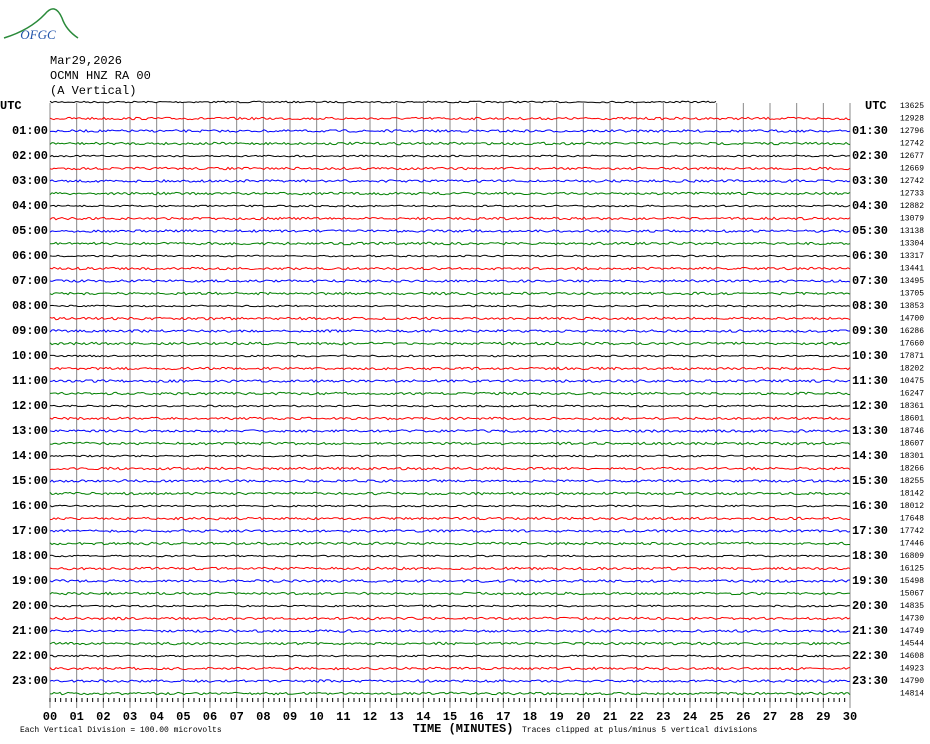 This screenshot has width=930, height=744. Describe the element at coordinates (870, 681) in the screenshot. I see `right-time-label: 23:30` at that location.